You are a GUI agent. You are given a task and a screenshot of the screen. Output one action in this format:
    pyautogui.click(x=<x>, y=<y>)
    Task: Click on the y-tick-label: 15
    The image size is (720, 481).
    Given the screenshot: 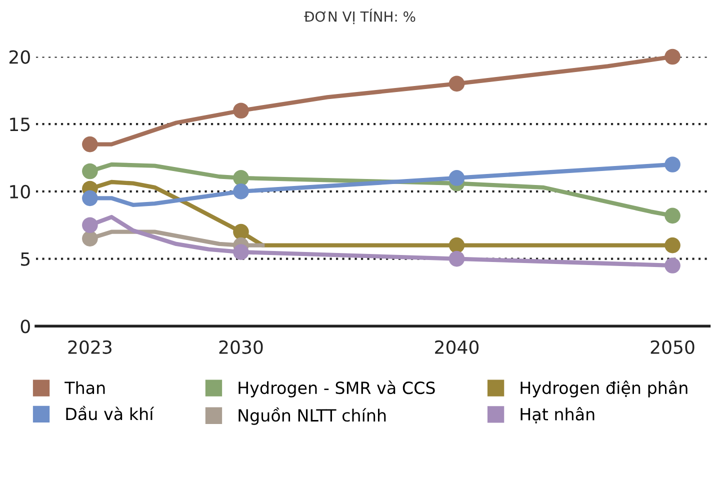 What is the action you would take?
    pyautogui.click(x=20, y=125)
    